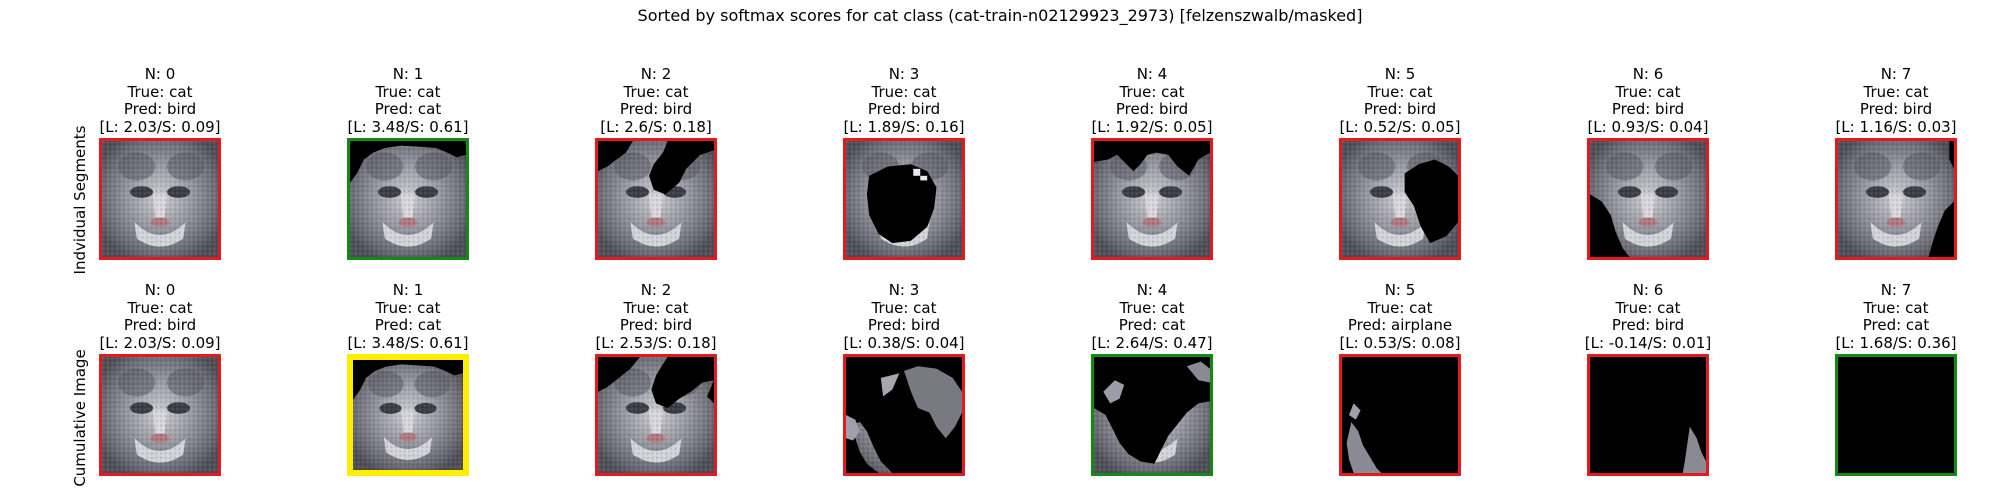  I want to click on caption-pred: Pred: airplane, so click(1400, 325).